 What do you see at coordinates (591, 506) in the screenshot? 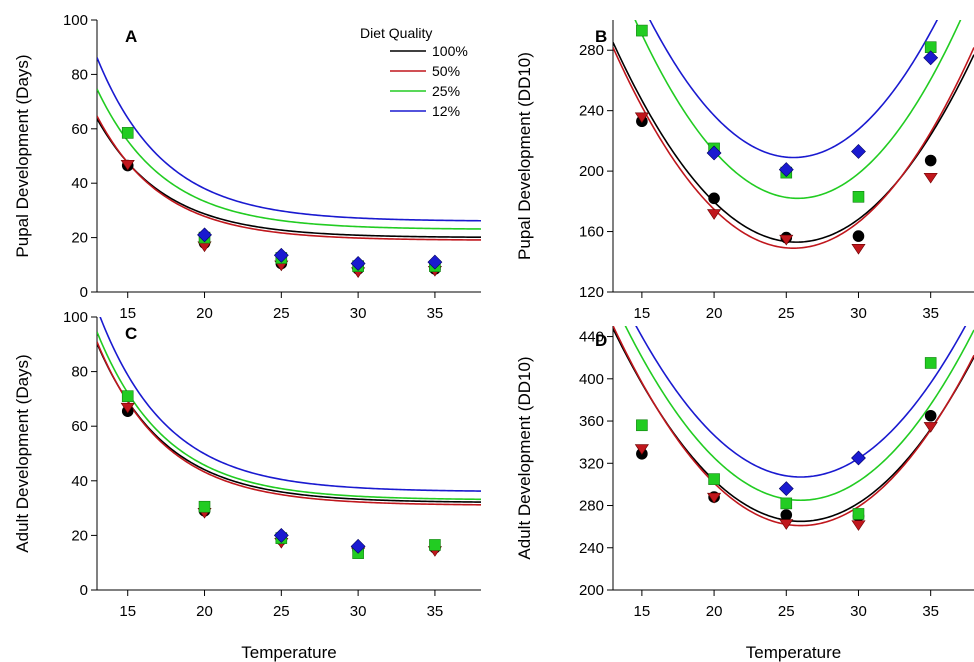
I see `y-tick-label: 280` at bounding box center [591, 506].